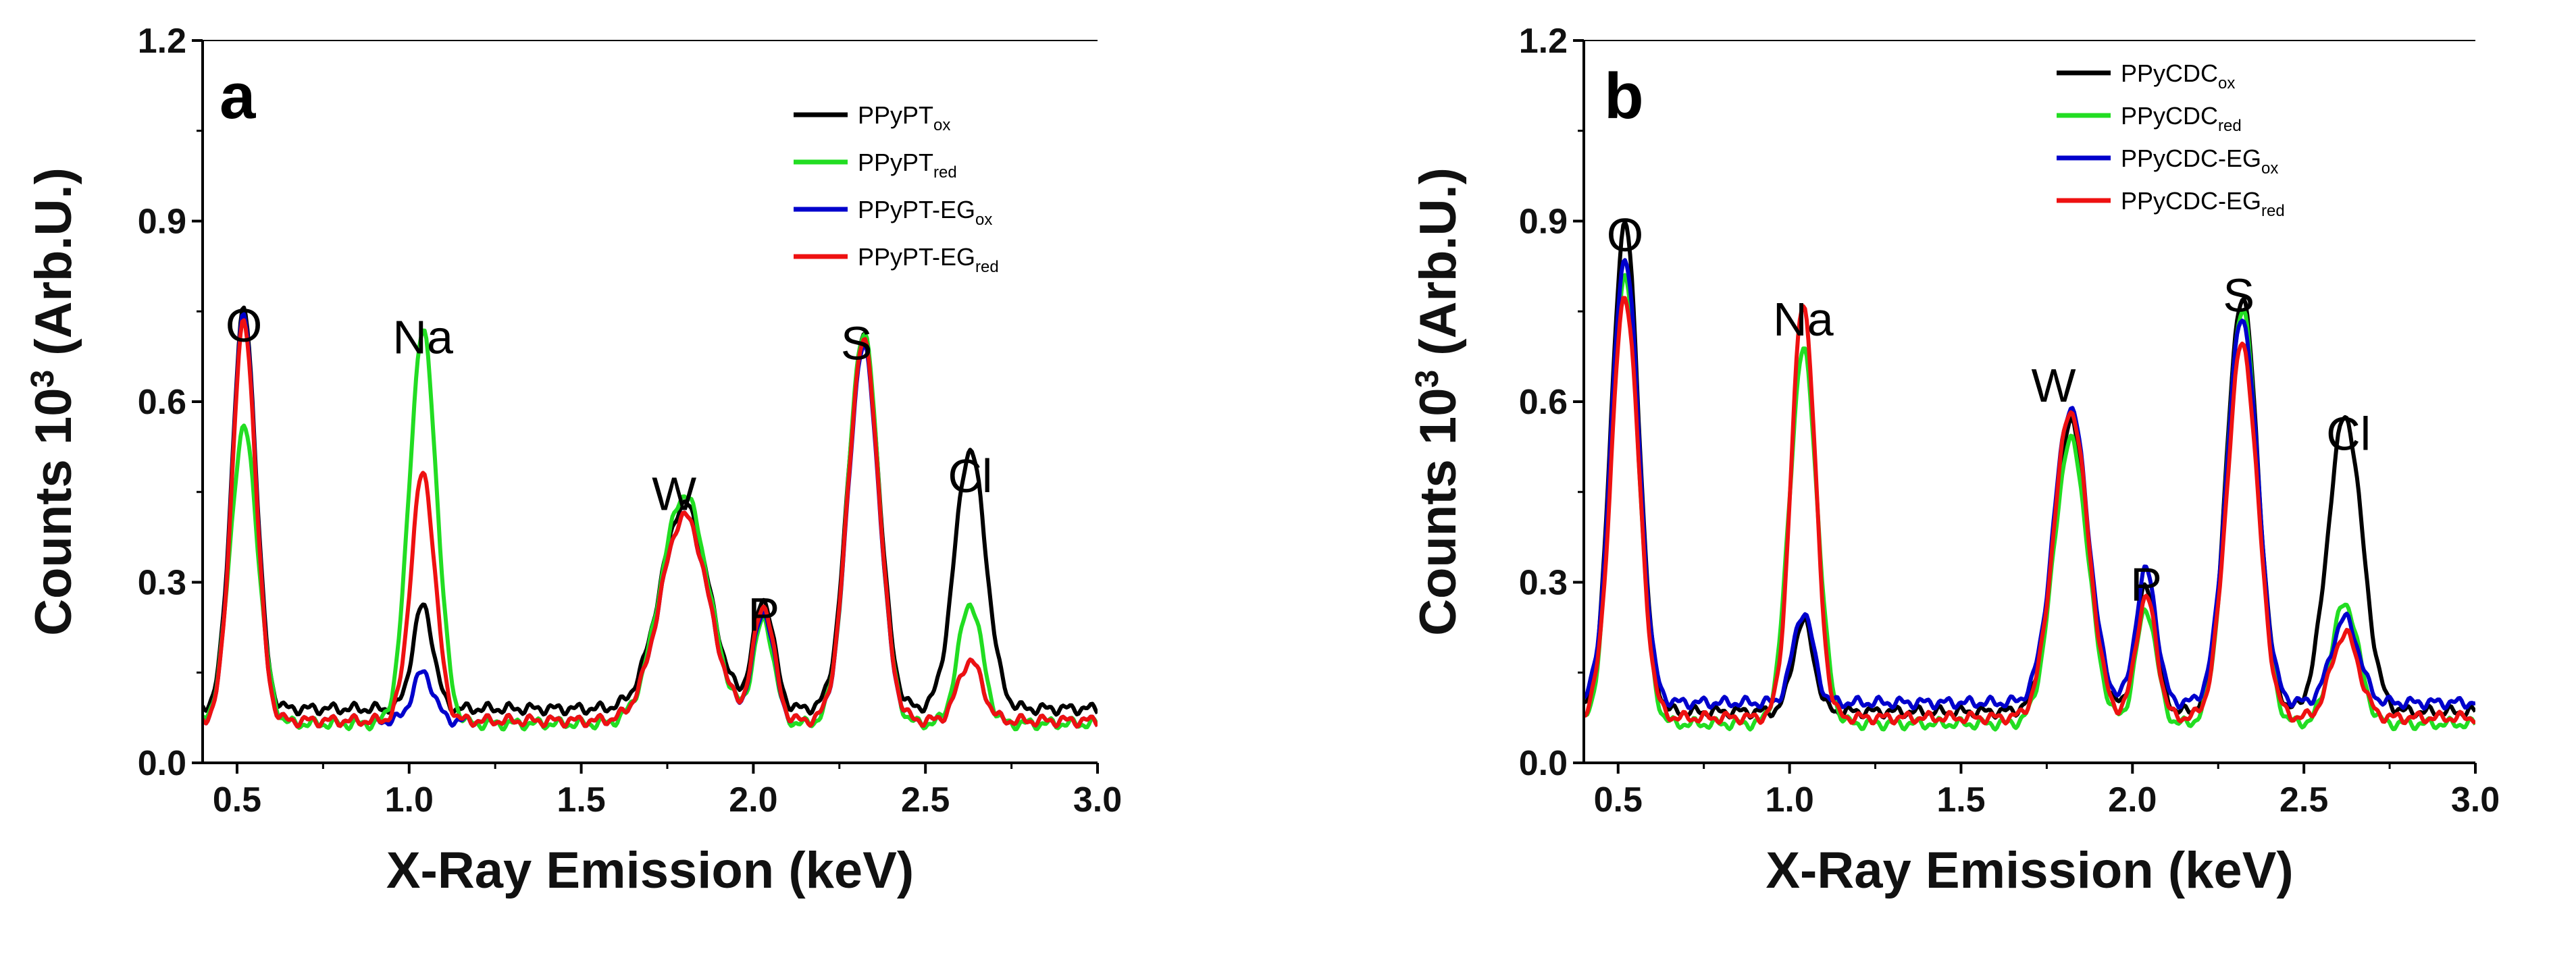 The height and width of the screenshot is (962, 2576). Describe the element at coordinates (928, 259) in the screenshot. I see `panel-a-legend-label: PPyPT-EGred` at that location.